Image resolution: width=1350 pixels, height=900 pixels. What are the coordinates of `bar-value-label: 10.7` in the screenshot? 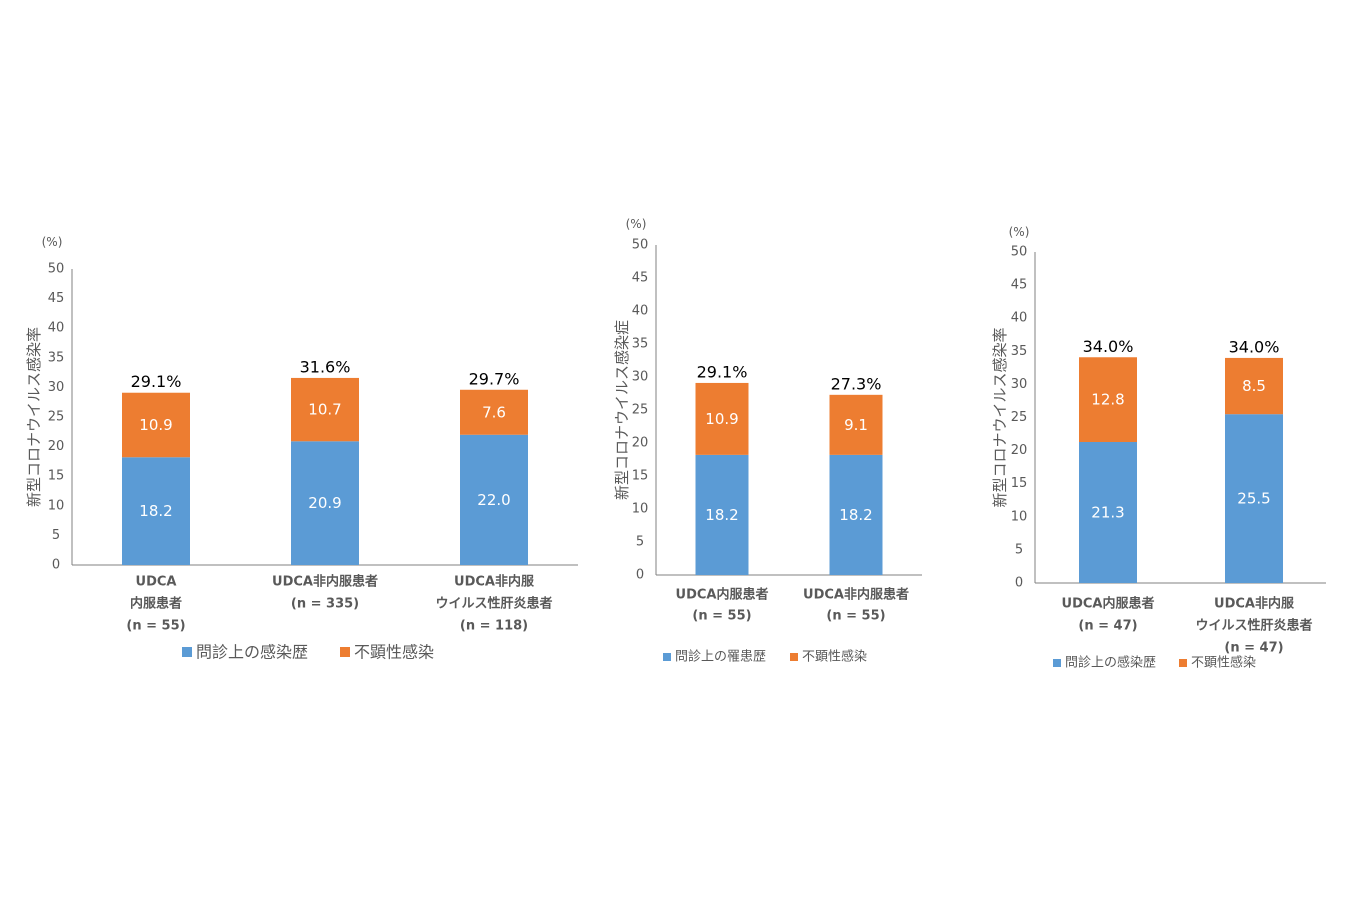 It's located at (324, 410).